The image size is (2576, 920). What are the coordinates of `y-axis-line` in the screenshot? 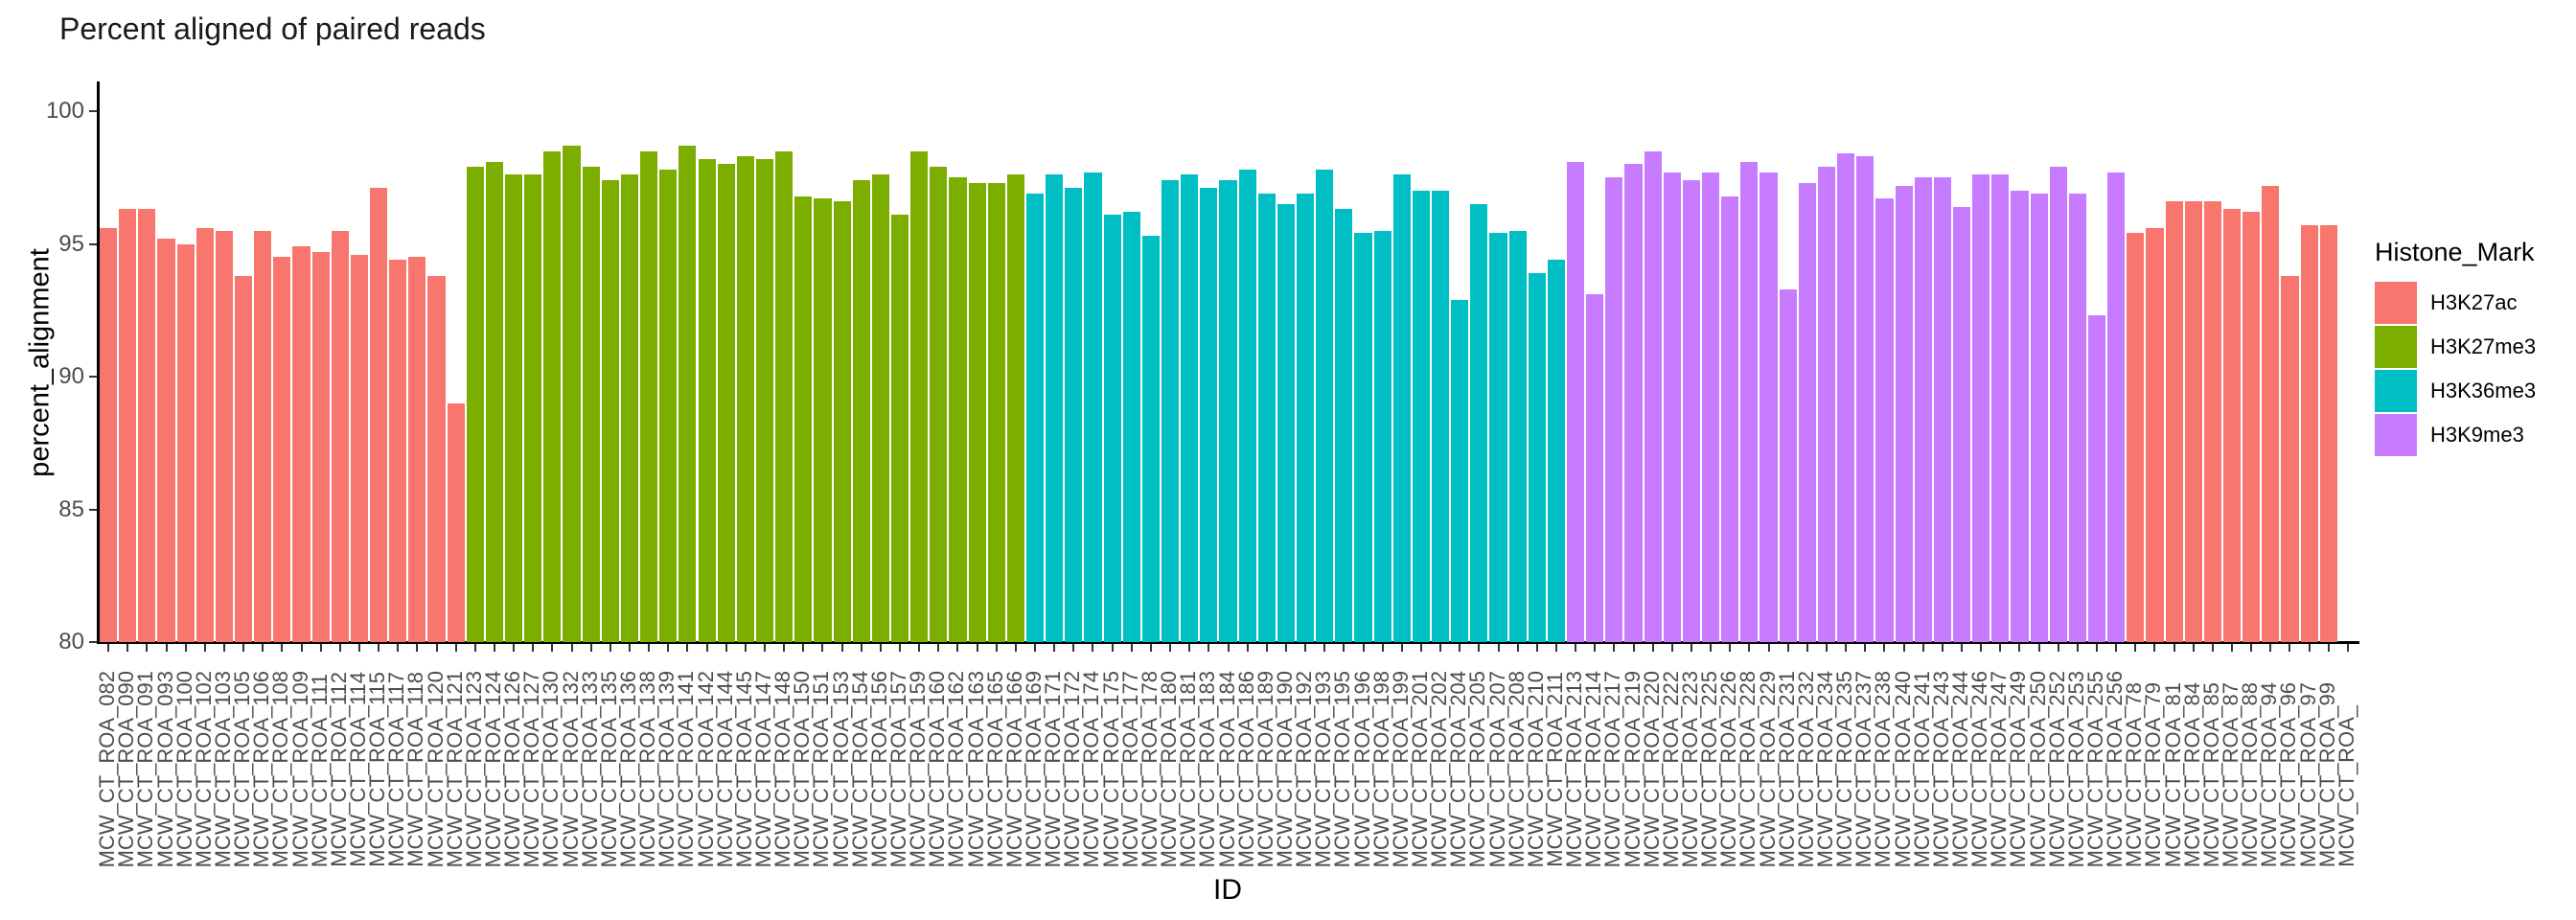 It's located at (98, 362).